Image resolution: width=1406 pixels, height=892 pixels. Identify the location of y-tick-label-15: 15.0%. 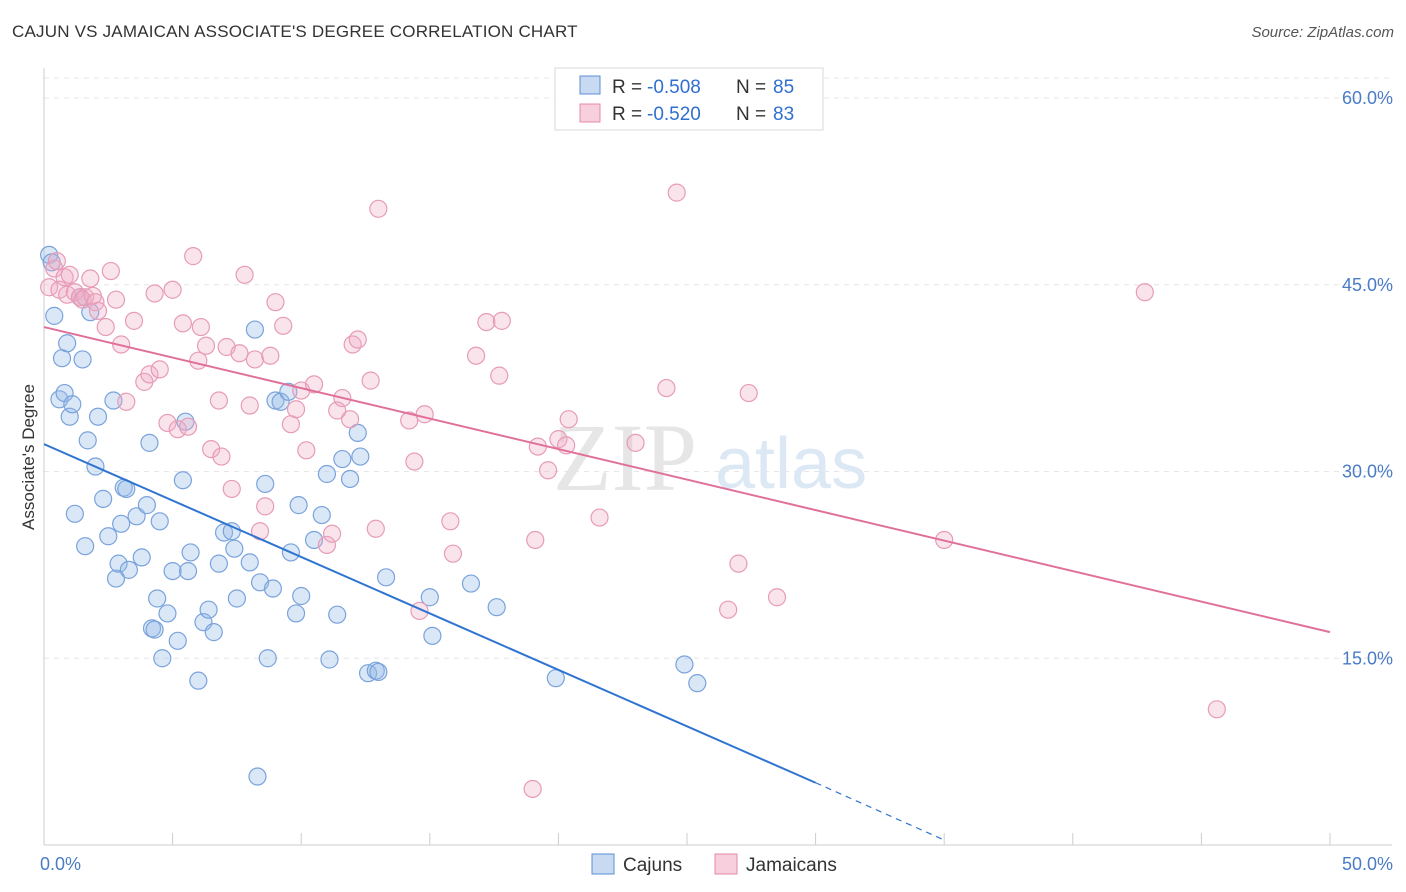
(1367, 658).